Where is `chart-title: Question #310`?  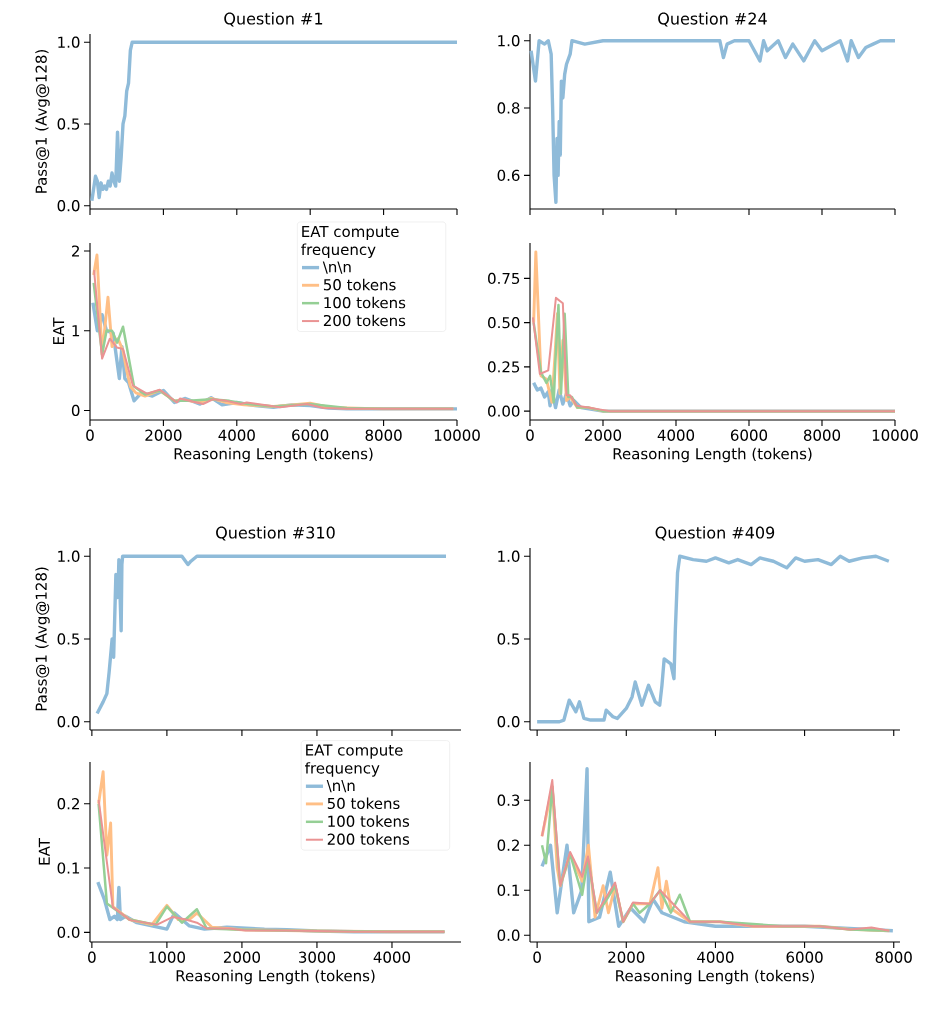
chart-title: Question #310 is located at coordinates (275, 533).